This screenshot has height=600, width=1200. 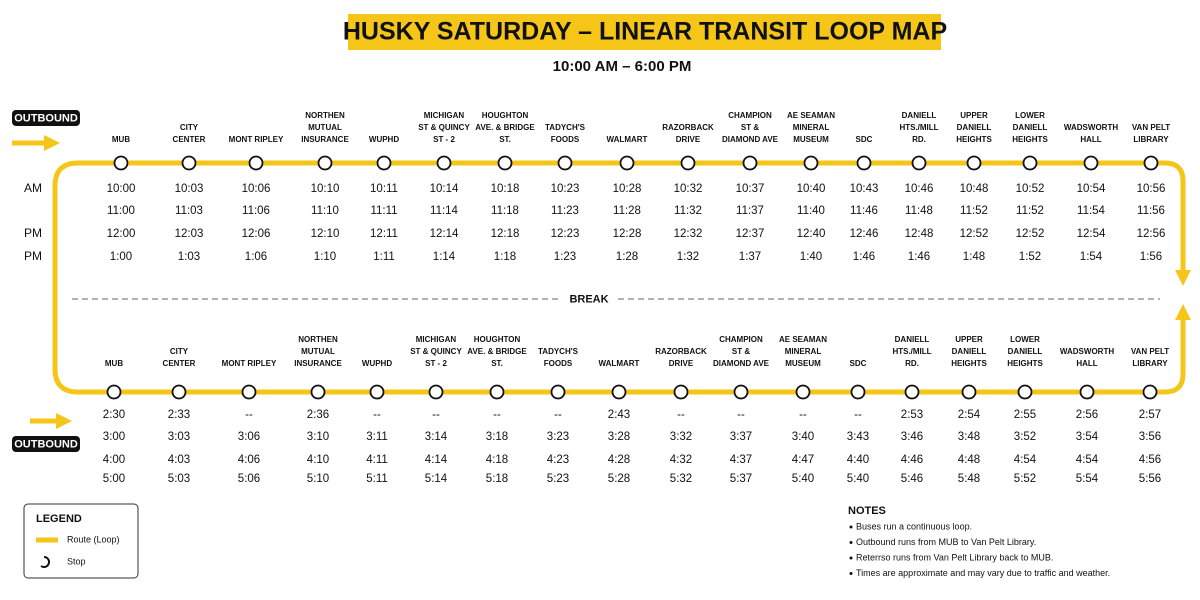 I want to click on departure-time: 2:54, so click(x=969, y=415).